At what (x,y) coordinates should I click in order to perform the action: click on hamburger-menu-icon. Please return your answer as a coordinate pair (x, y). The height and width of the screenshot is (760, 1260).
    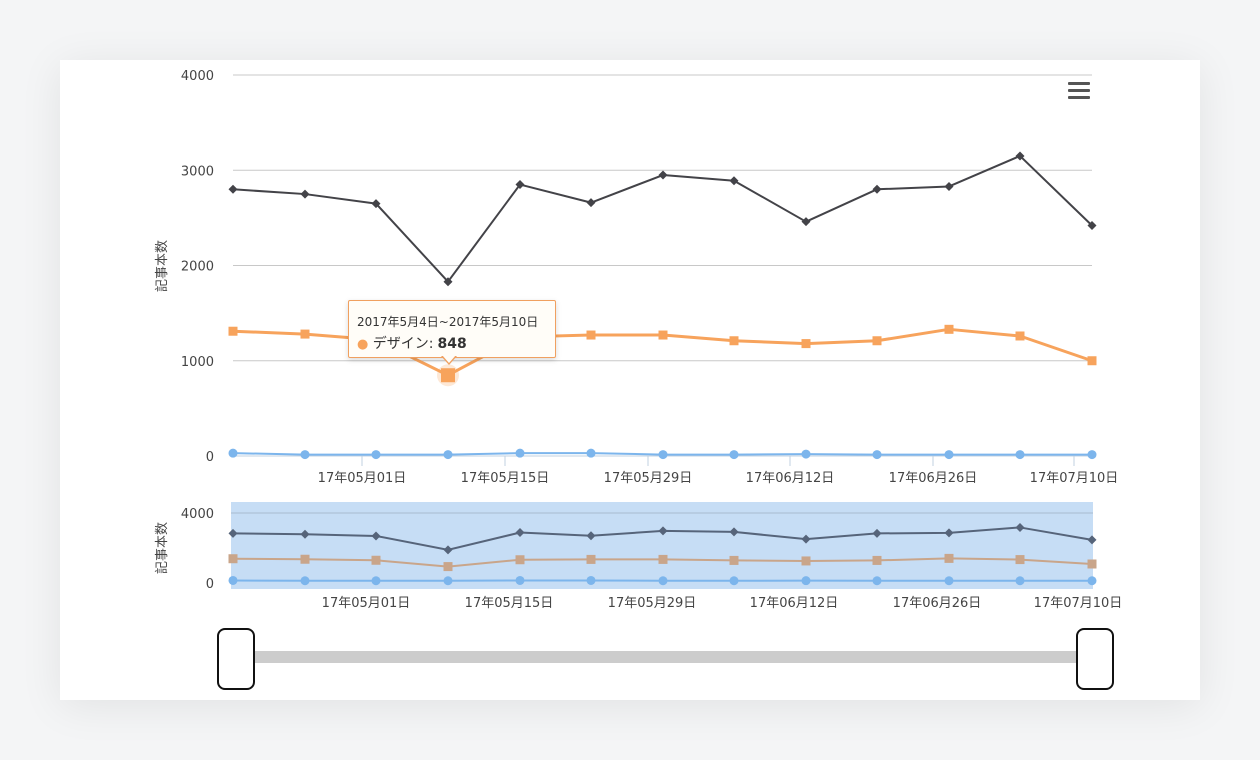
    Looking at the image, I should click on (1079, 91).